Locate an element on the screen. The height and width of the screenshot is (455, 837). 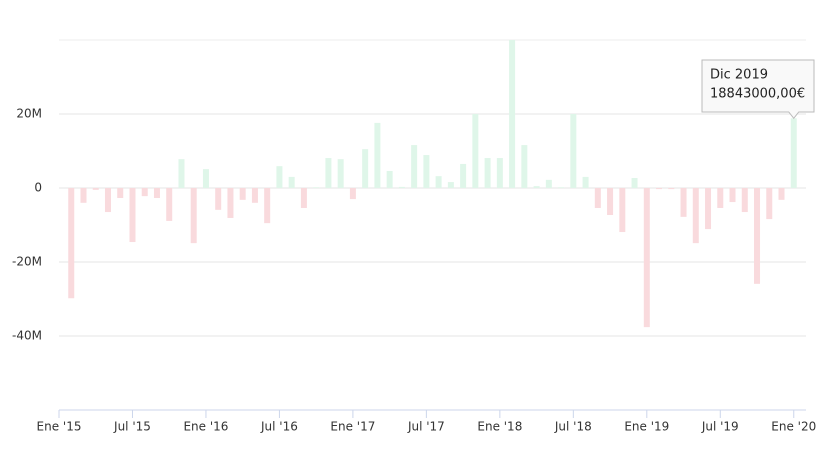
x-tick-label: Ene '16 is located at coordinates (205, 427).